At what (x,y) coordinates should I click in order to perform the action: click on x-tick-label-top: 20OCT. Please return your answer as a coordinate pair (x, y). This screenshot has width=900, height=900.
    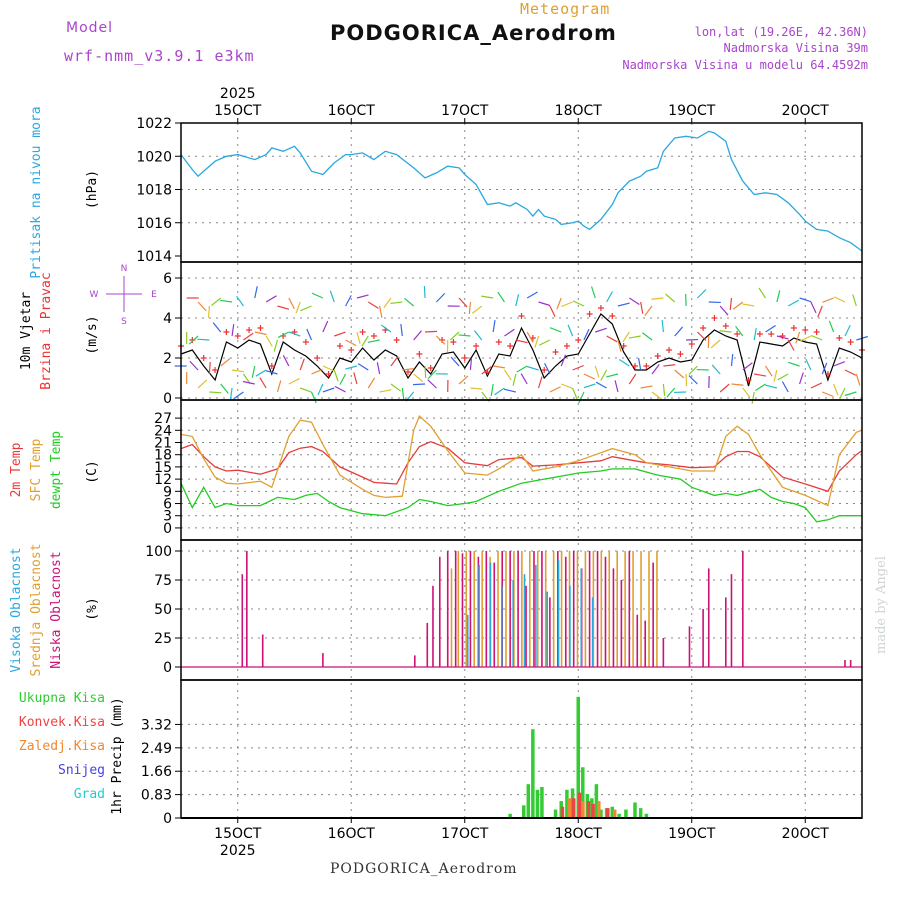
    Looking at the image, I should click on (806, 111).